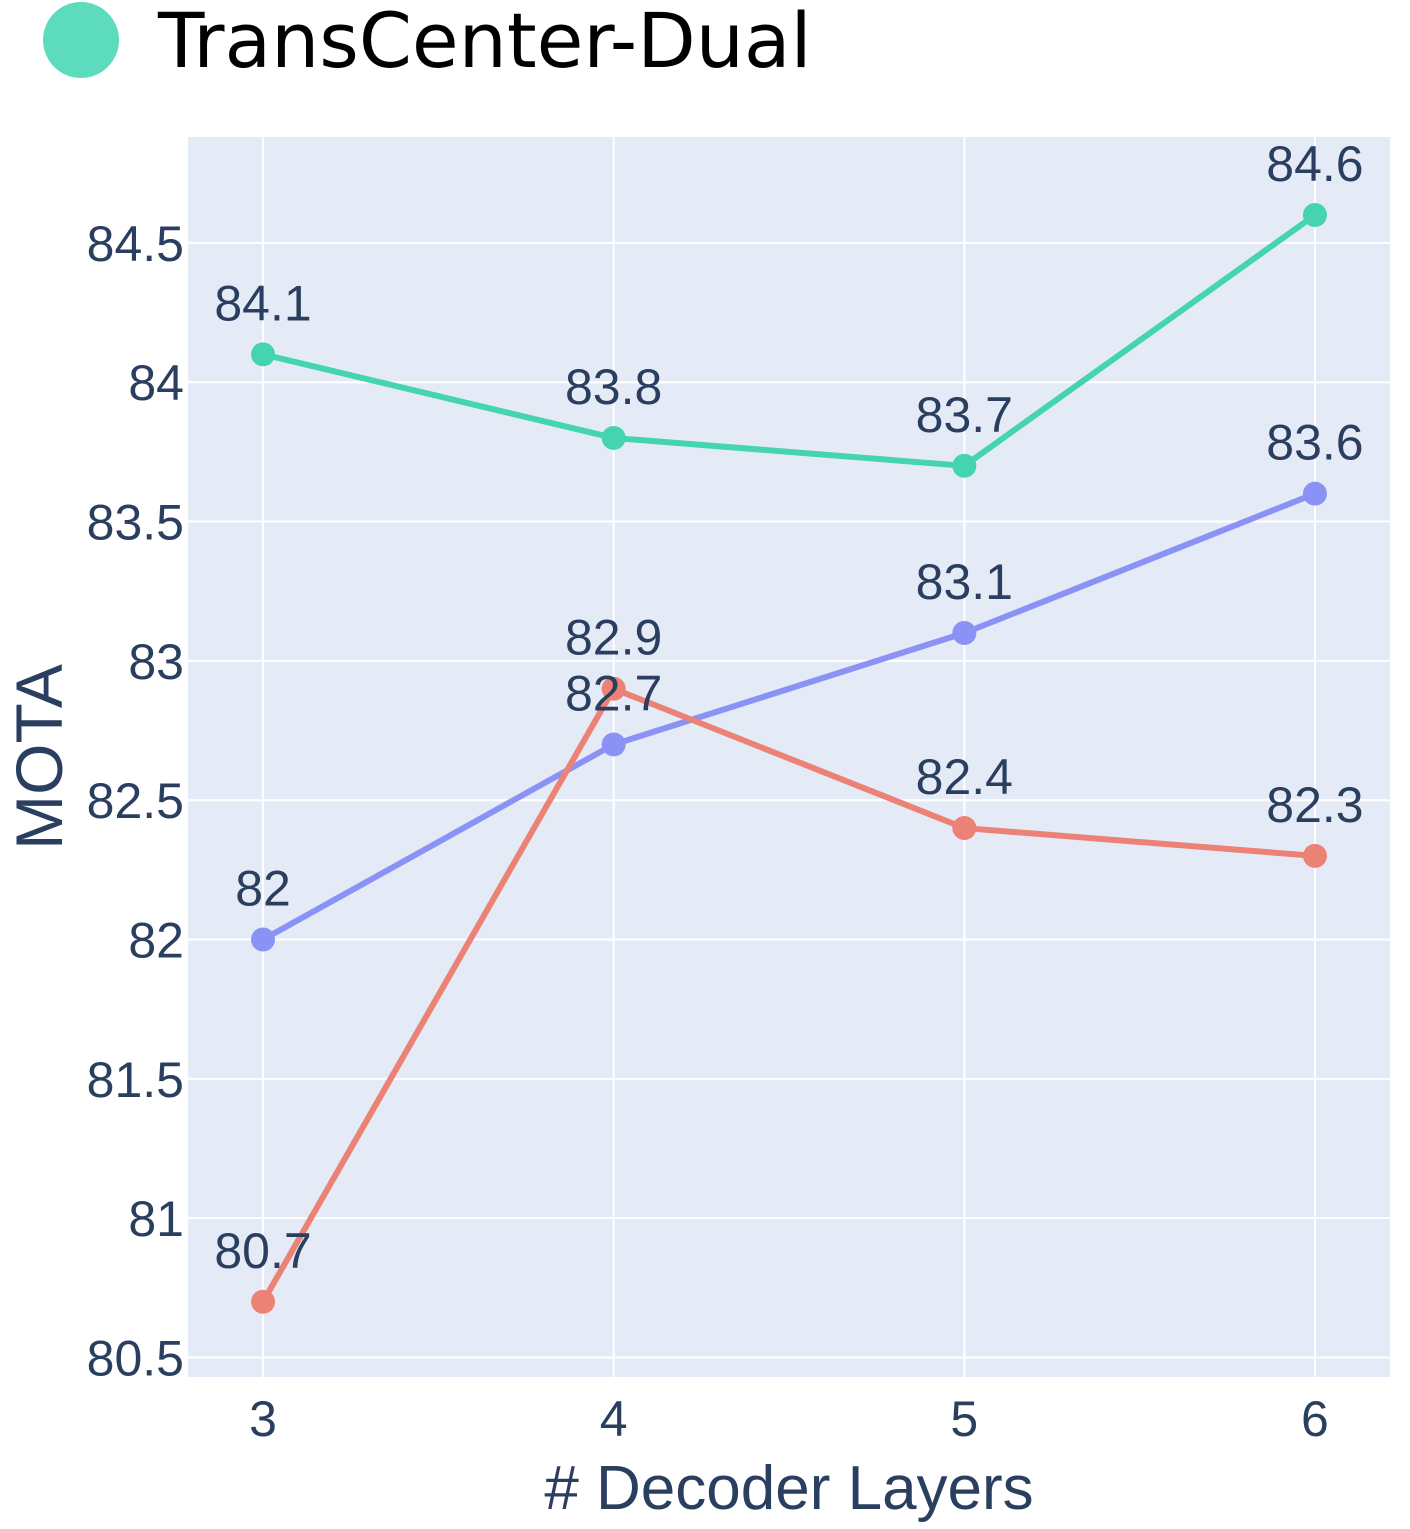 This screenshot has width=1410, height=1529. Describe the element at coordinates (135, 1080) in the screenshot. I see `y-tick-label: 81.5` at that location.